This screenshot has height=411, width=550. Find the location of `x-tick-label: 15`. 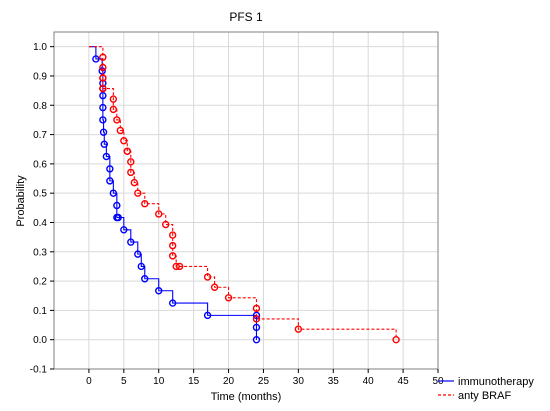

x-tick-label: 15 is located at coordinates (194, 381).